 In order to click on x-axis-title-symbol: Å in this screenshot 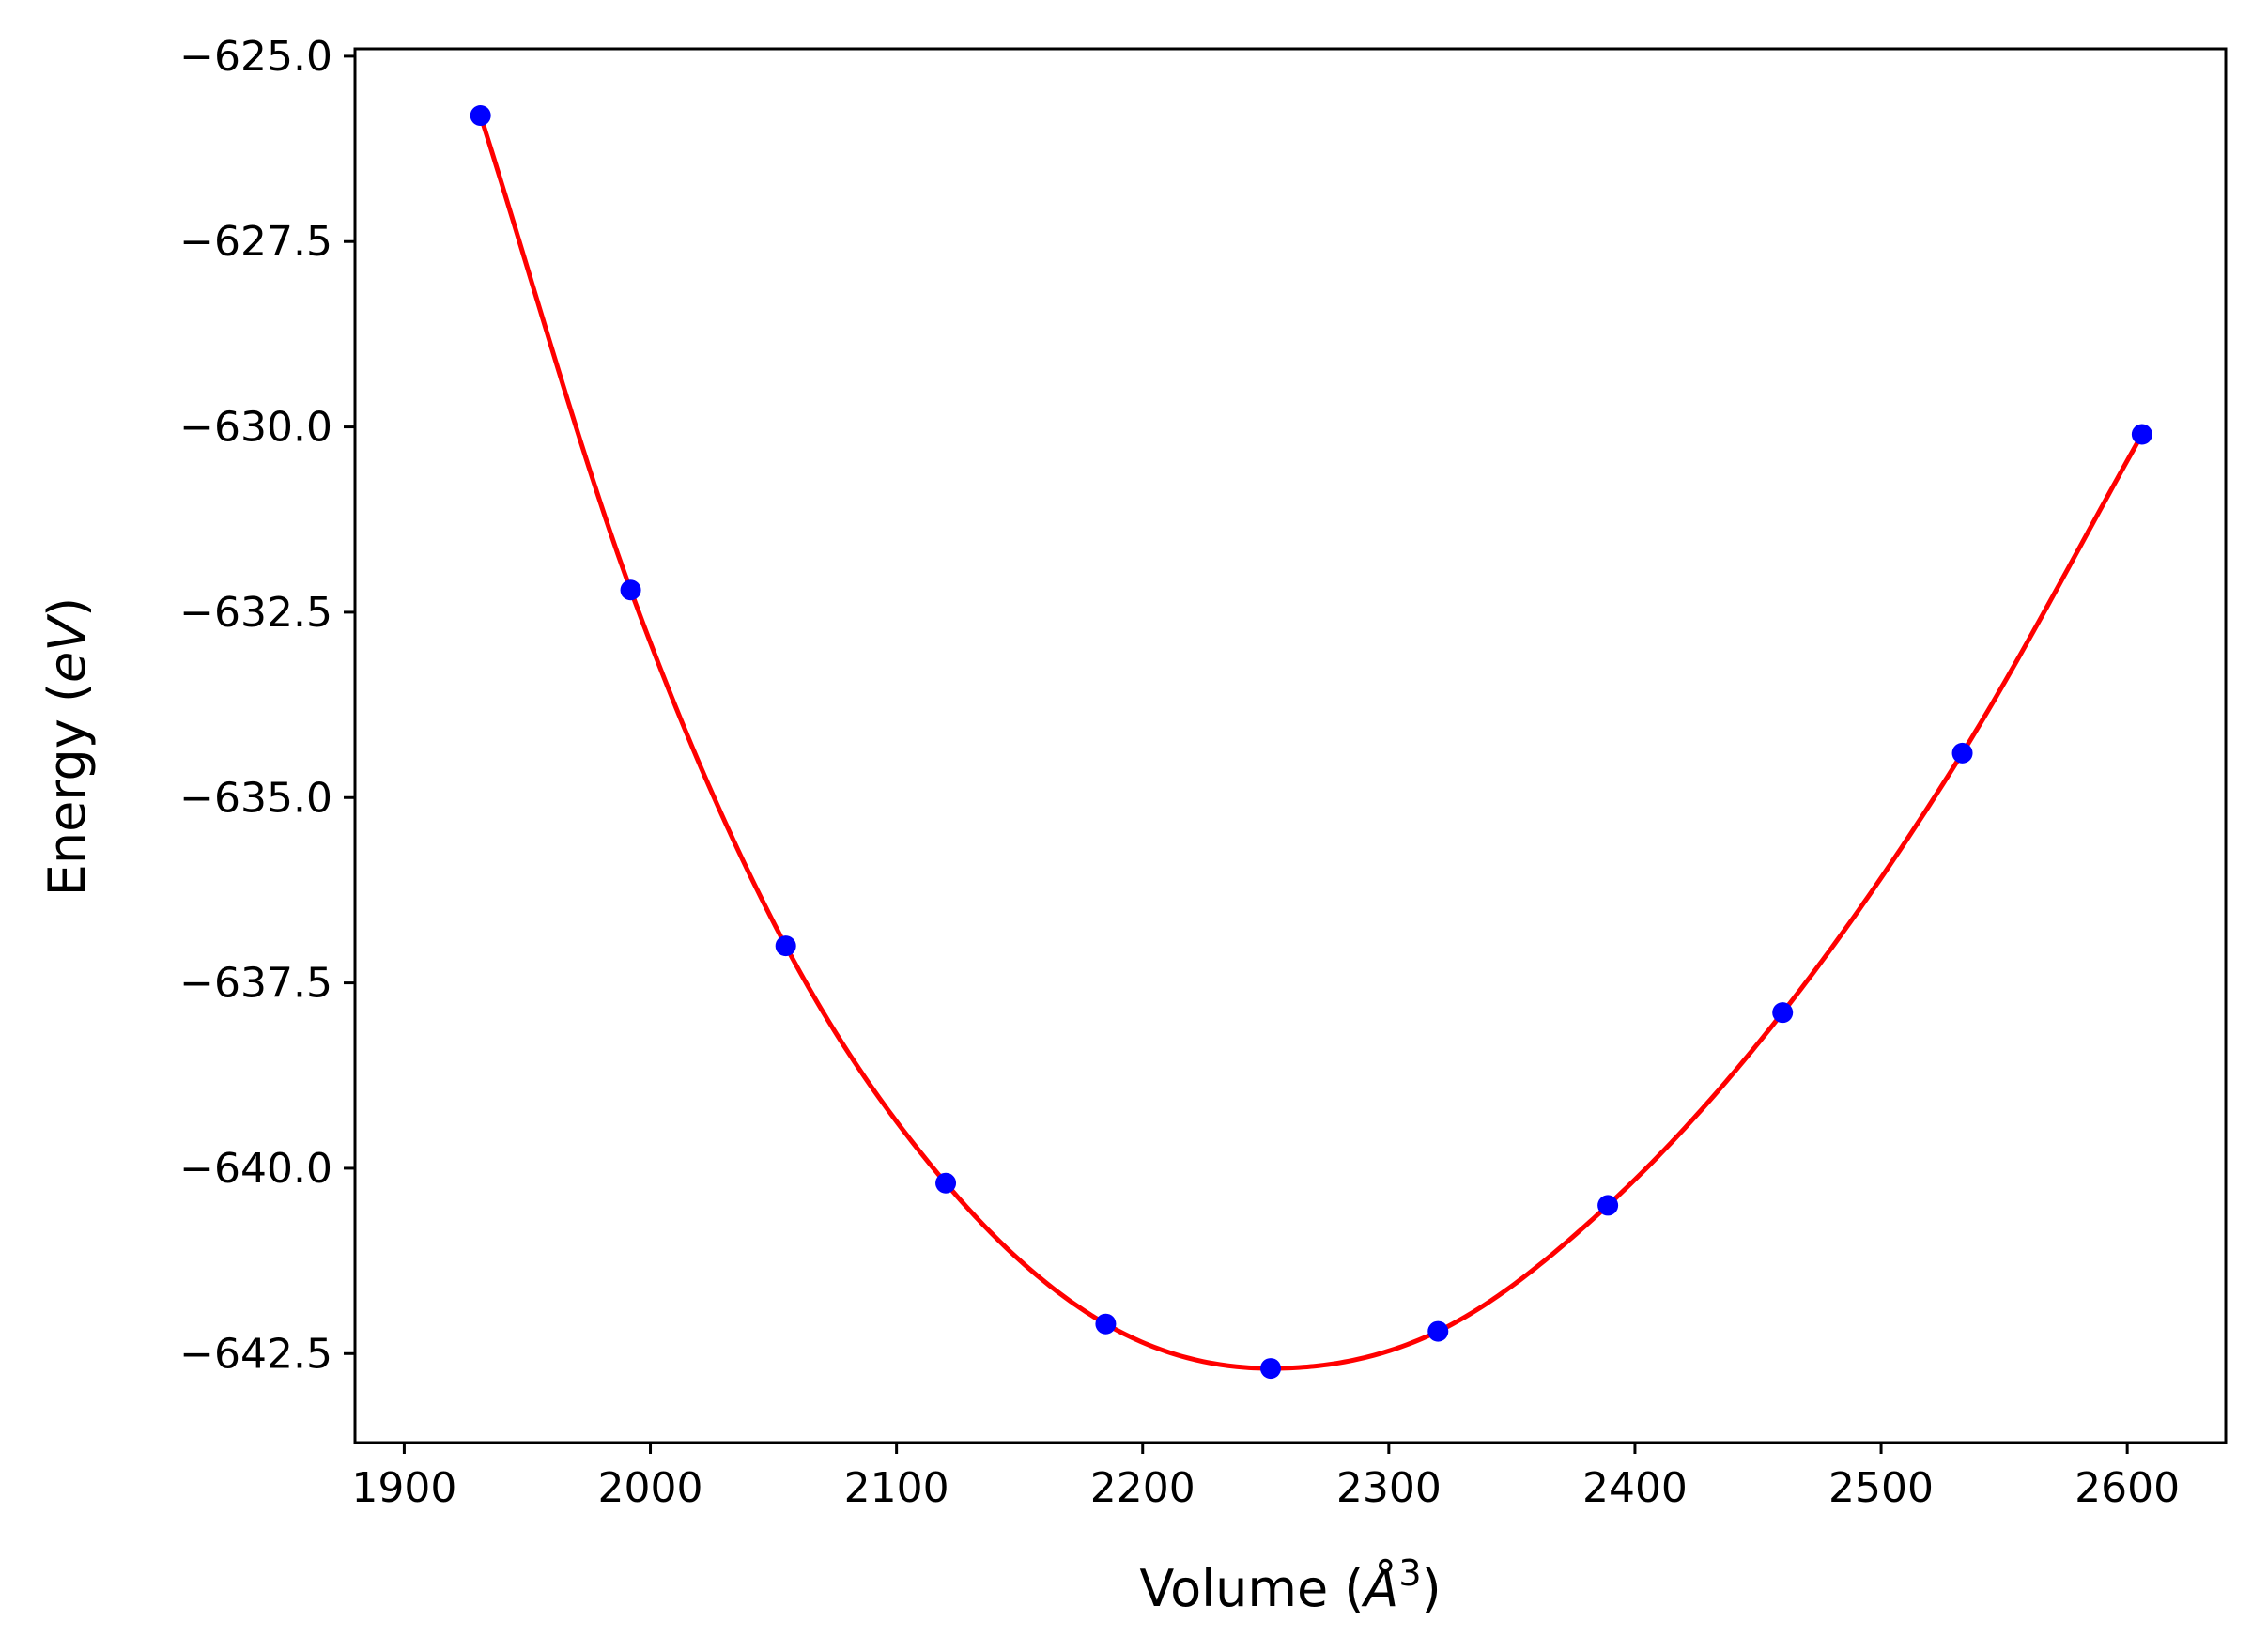, I will do `click(1379, 1588)`.